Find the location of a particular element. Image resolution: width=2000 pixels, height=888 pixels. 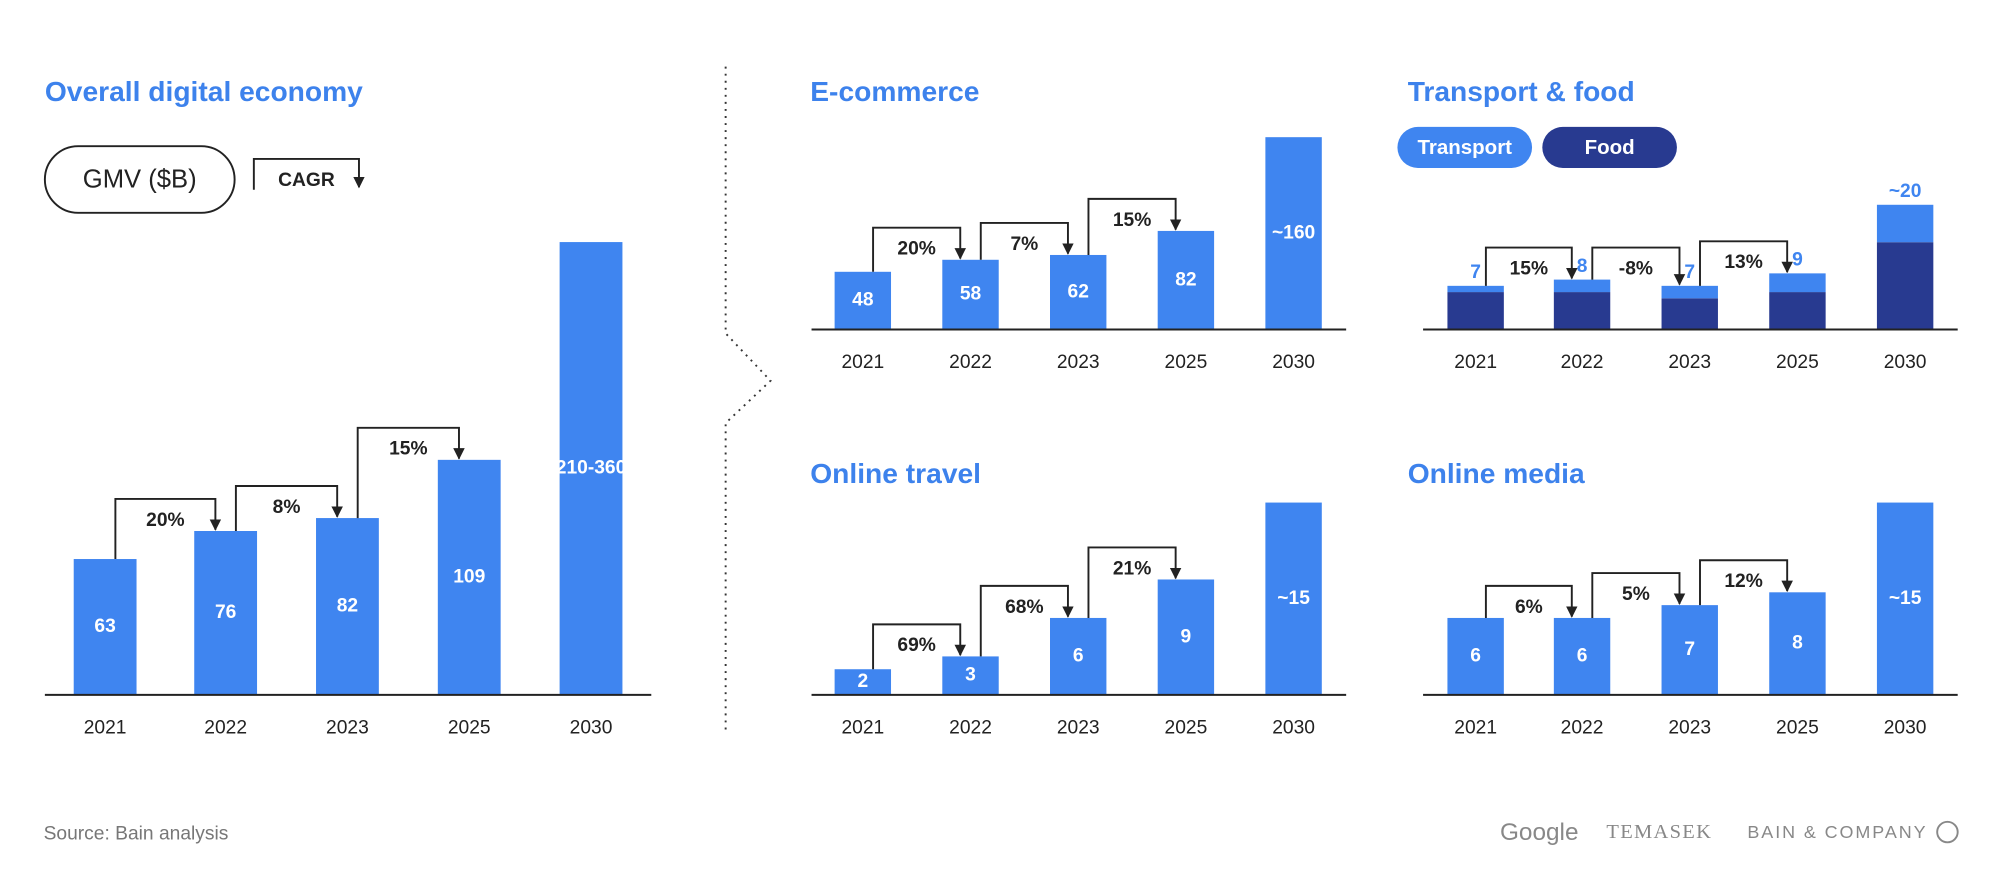

bar-label: 210-360 is located at coordinates (591, 468).